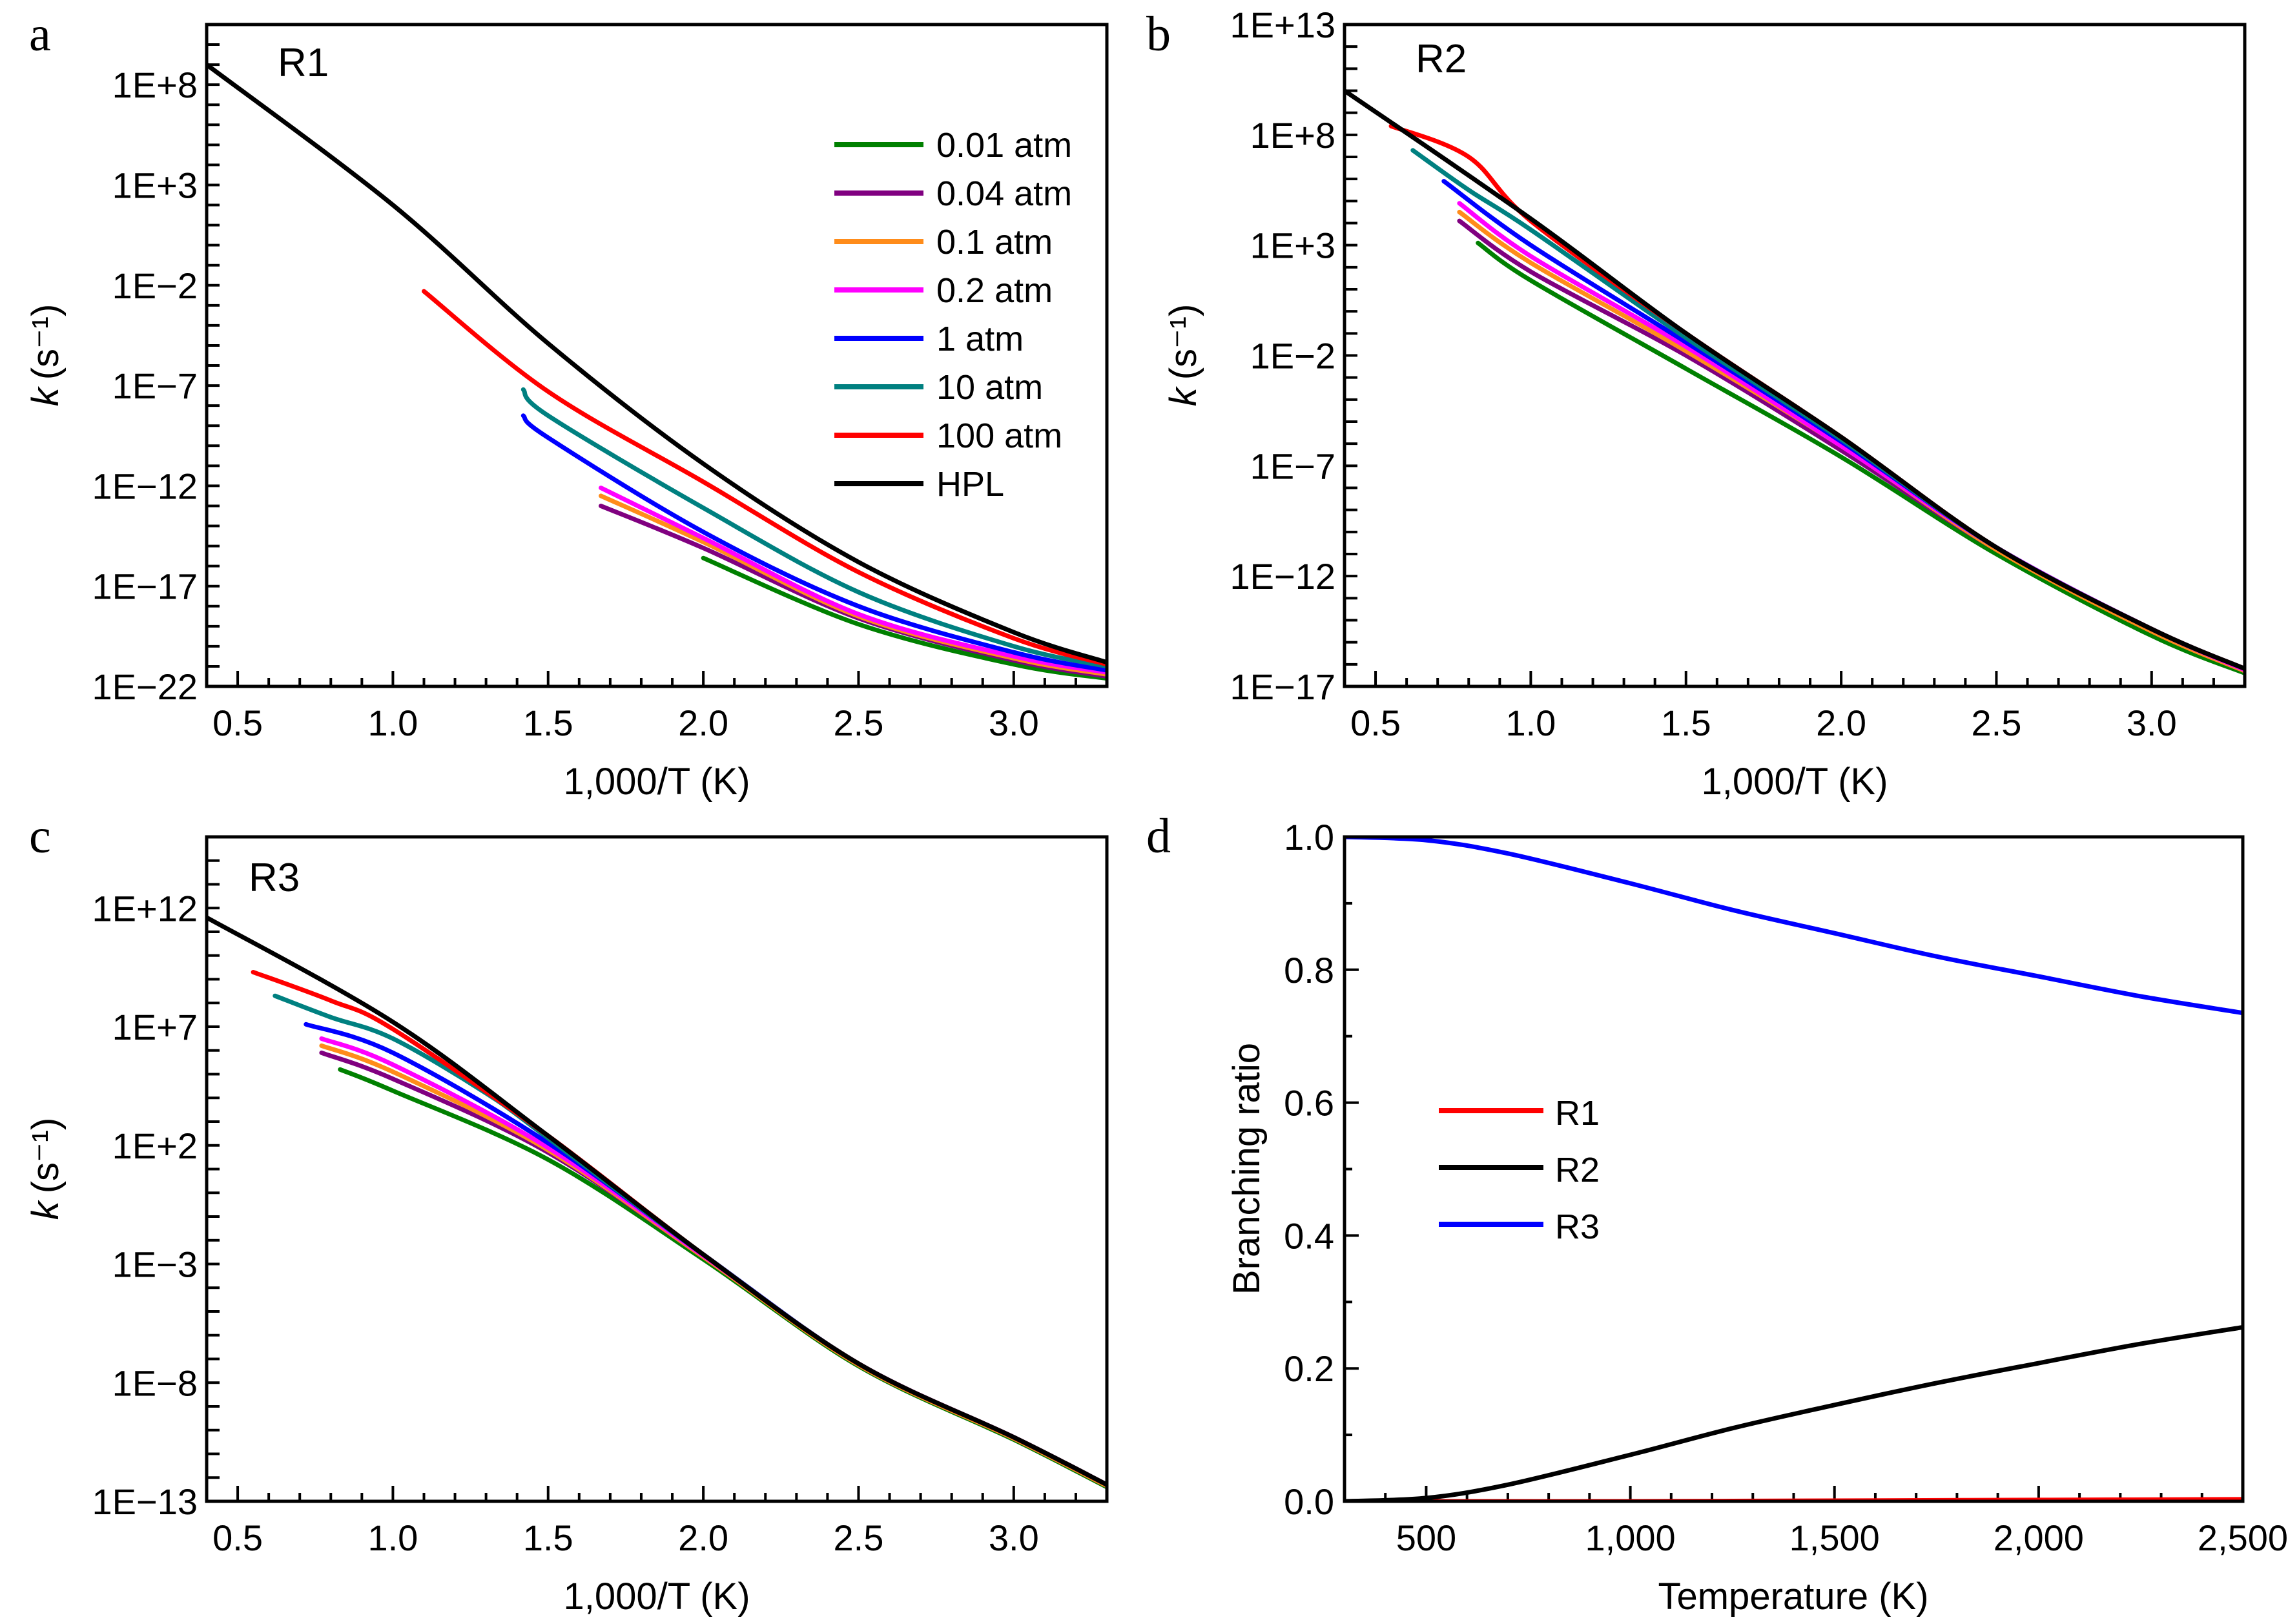  I want to click on legend-item: R3, so click(1519, 1227).